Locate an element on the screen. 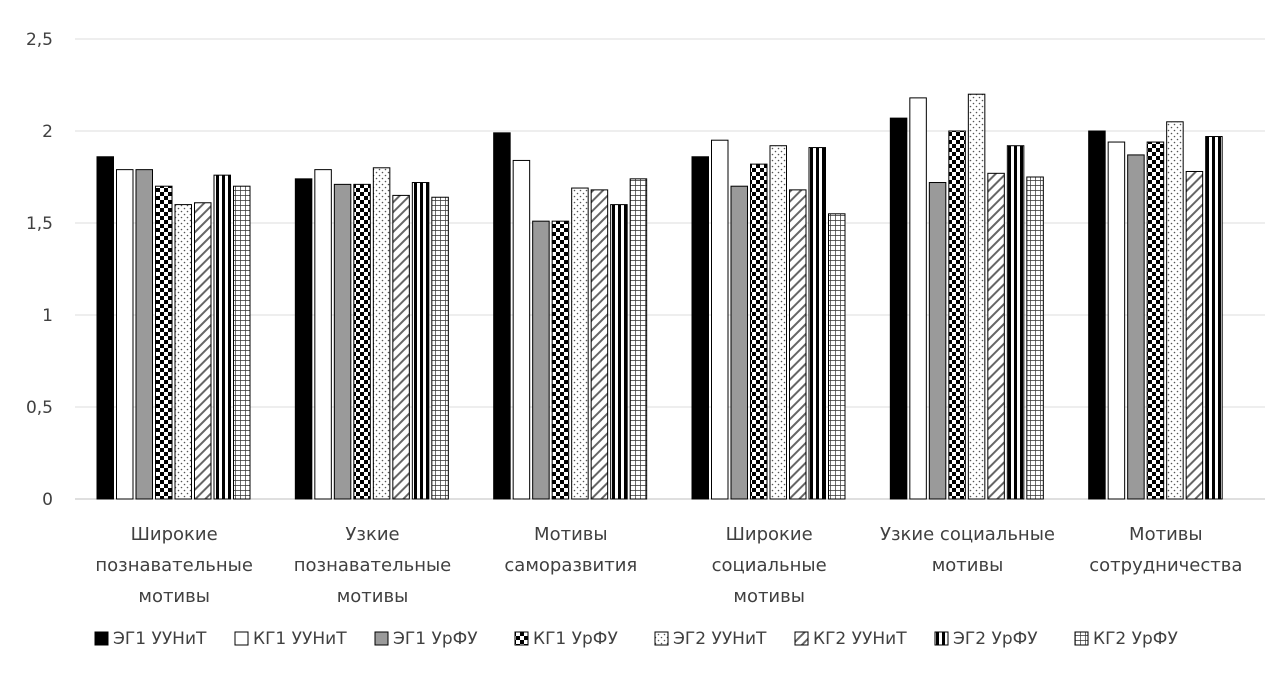 The image size is (1285, 685). legend-item: КГ1 УрФУ is located at coordinates (566, 639).